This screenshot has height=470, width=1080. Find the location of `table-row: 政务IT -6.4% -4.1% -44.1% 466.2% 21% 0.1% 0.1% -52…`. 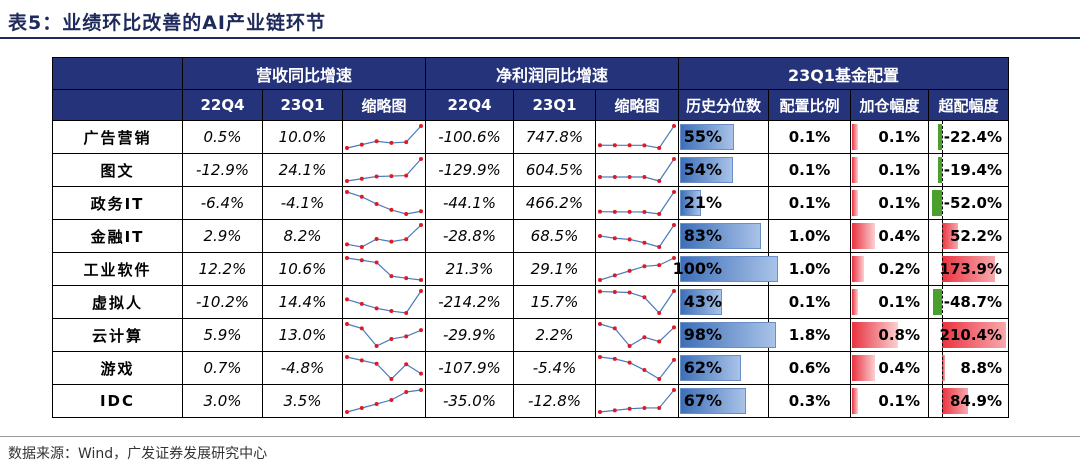

table-row: 政务IT -6.4% -4.1% -44.1% 466.2% 21% 0.1% 0.1% -52… is located at coordinates (530, 203).